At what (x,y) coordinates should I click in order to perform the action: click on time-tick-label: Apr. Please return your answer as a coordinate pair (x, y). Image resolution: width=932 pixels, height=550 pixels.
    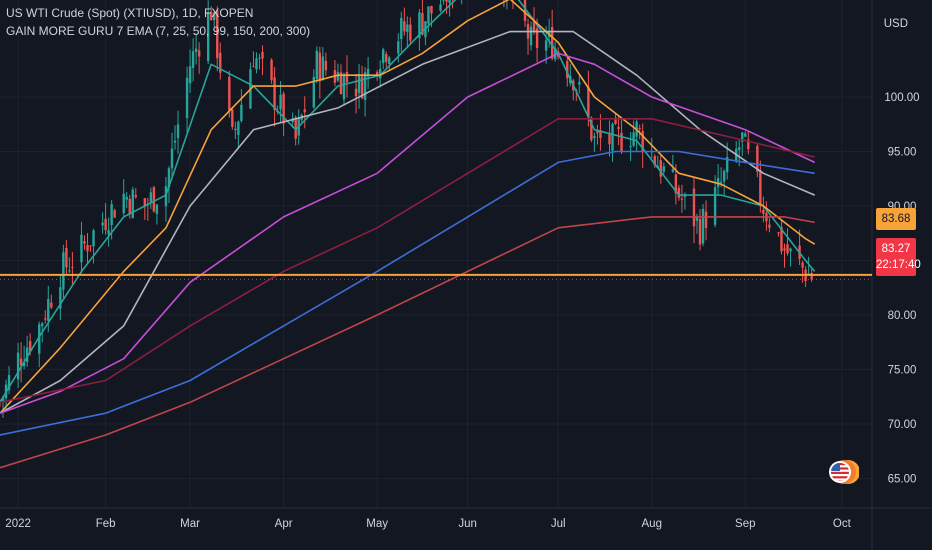
    Looking at the image, I should click on (284, 524).